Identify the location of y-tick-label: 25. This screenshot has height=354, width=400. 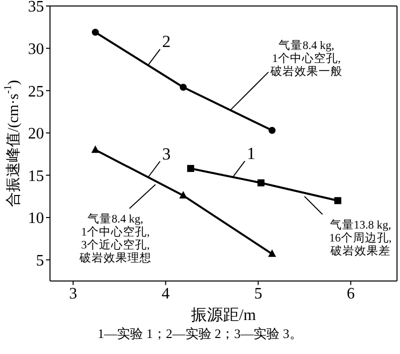
(36, 91).